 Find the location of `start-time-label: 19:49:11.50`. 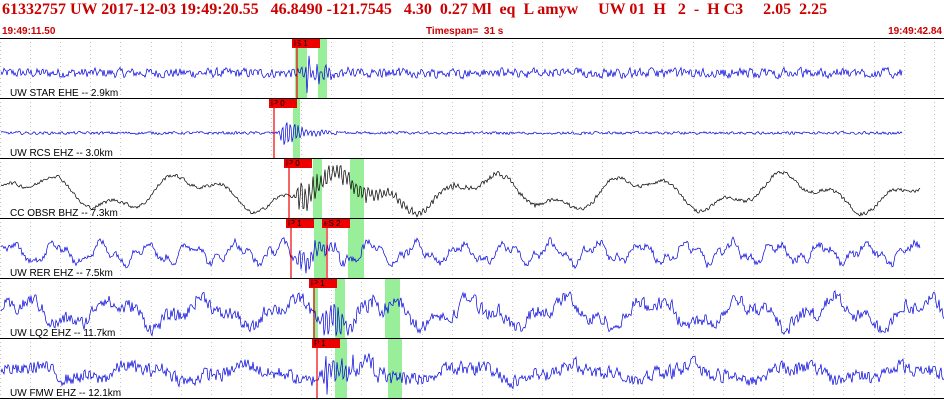

start-time-label: 19:49:11.50 is located at coordinates (29, 31).